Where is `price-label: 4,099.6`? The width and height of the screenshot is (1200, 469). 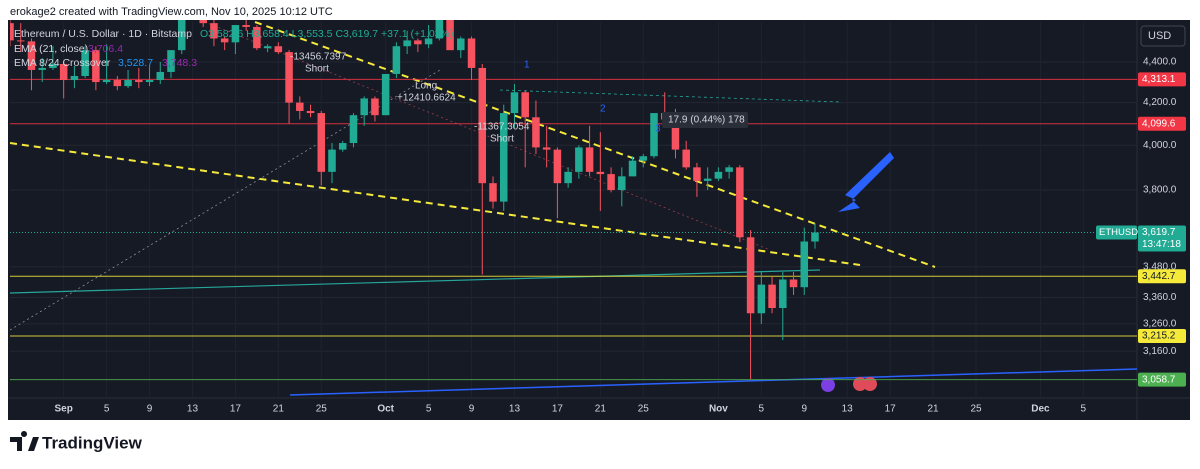 price-label: 4,099.6 is located at coordinates (1159, 123).